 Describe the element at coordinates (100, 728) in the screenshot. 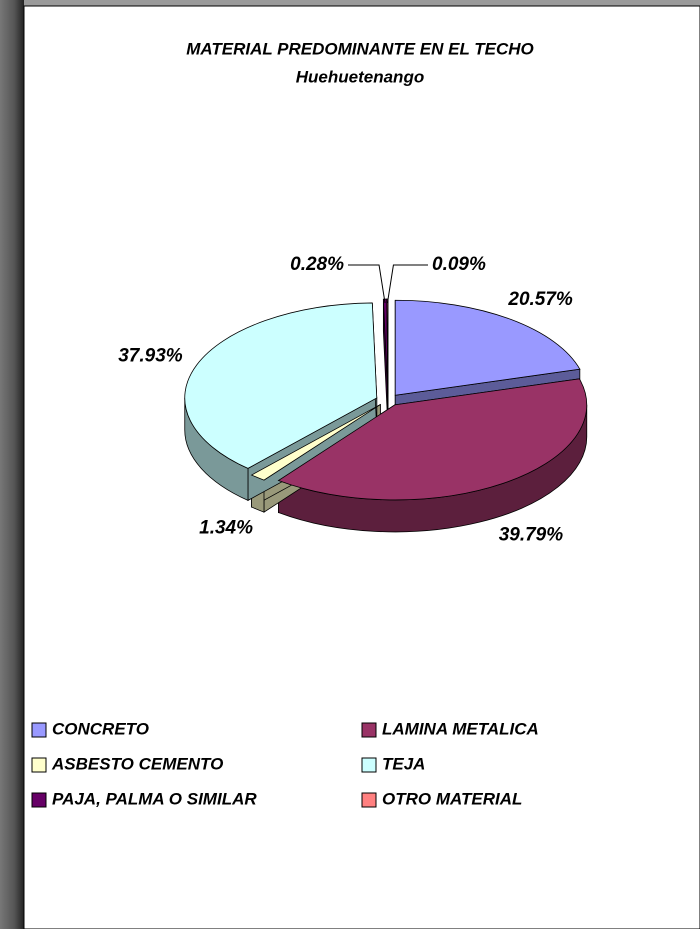

I see `legend-label: CONCRETO` at that location.